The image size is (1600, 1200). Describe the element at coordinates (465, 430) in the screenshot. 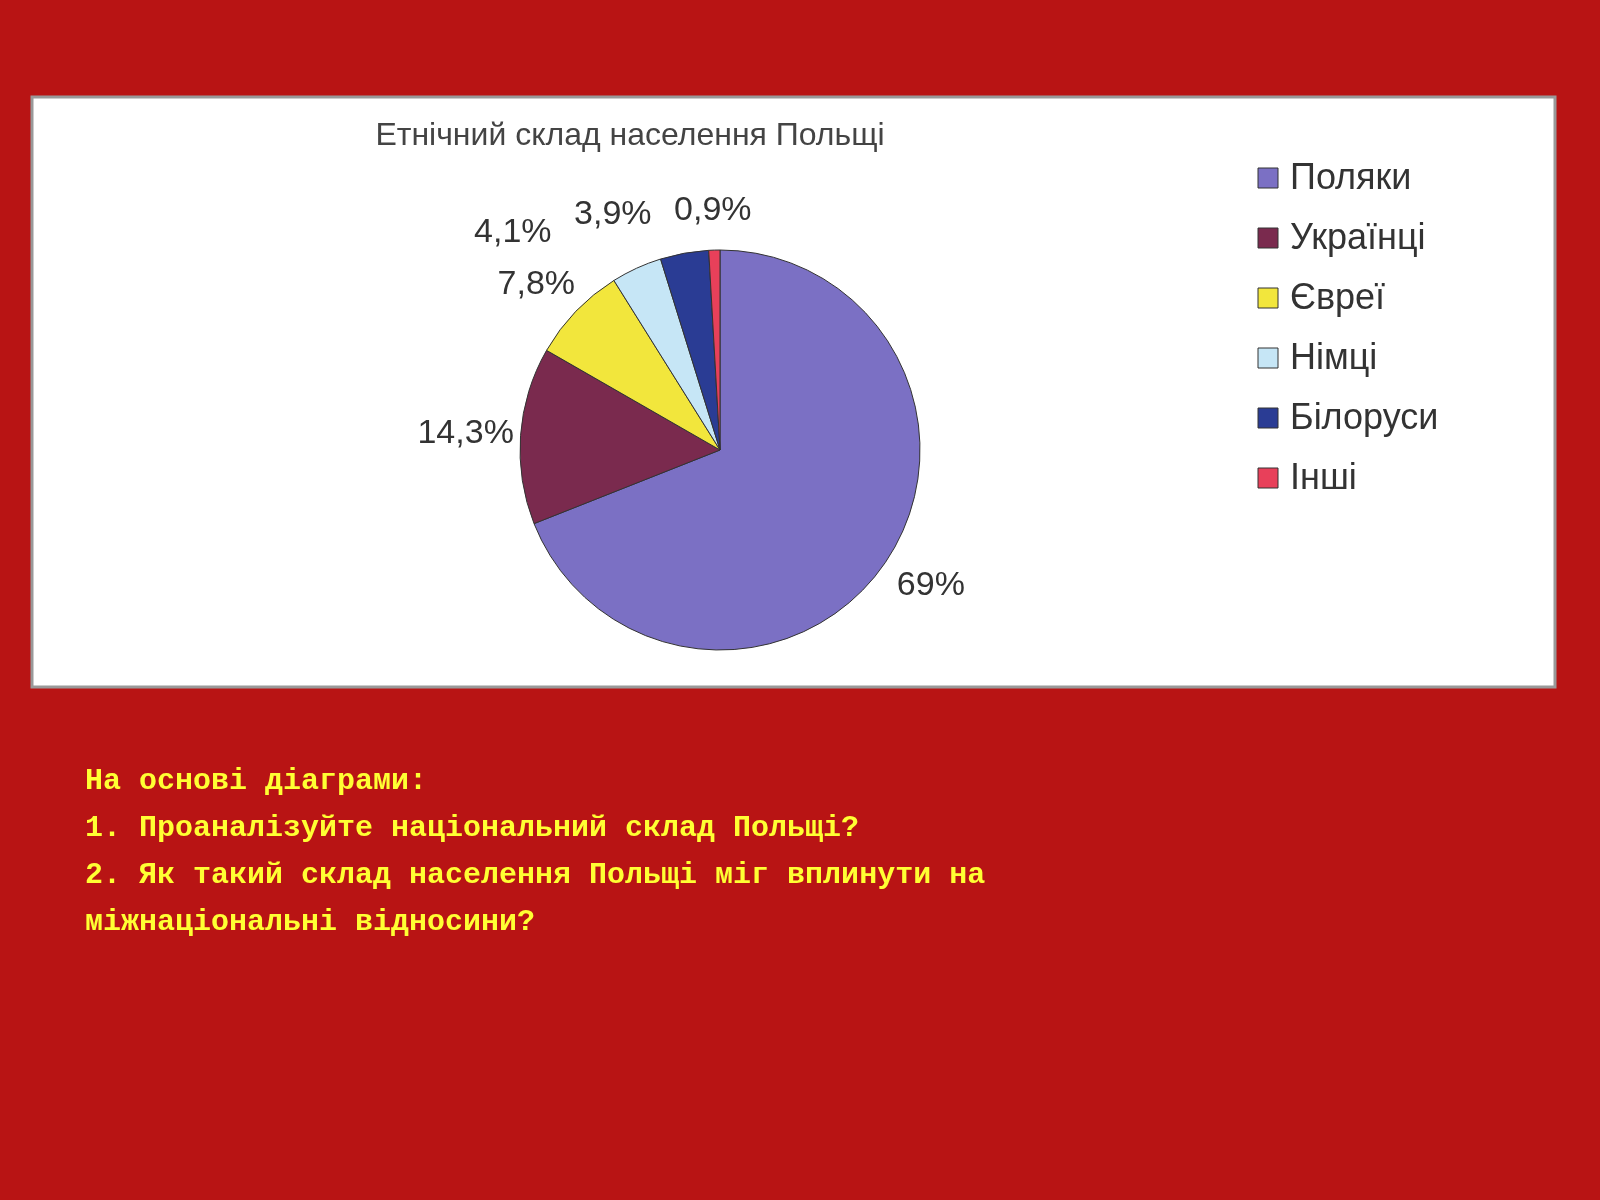

I see `data-label: 14,3%` at that location.